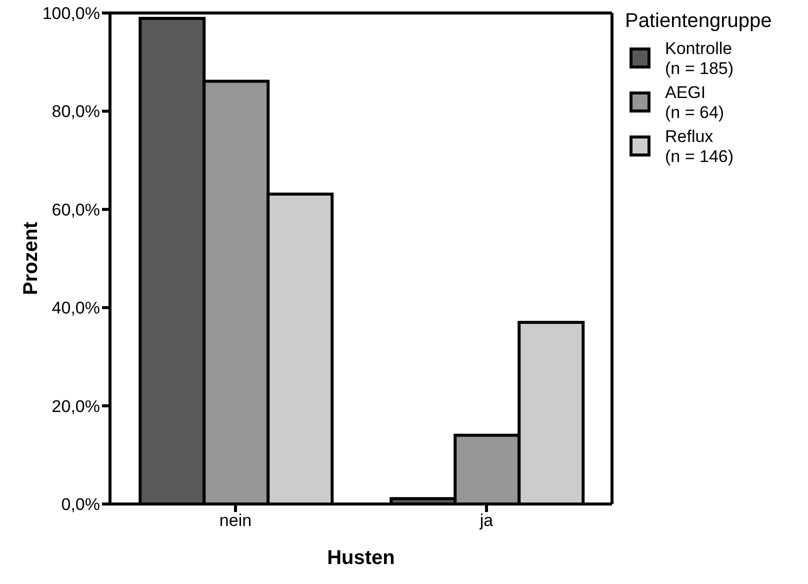 The image size is (808, 584). I want to click on y-tick-label: 40,0%, so click(76, 308).